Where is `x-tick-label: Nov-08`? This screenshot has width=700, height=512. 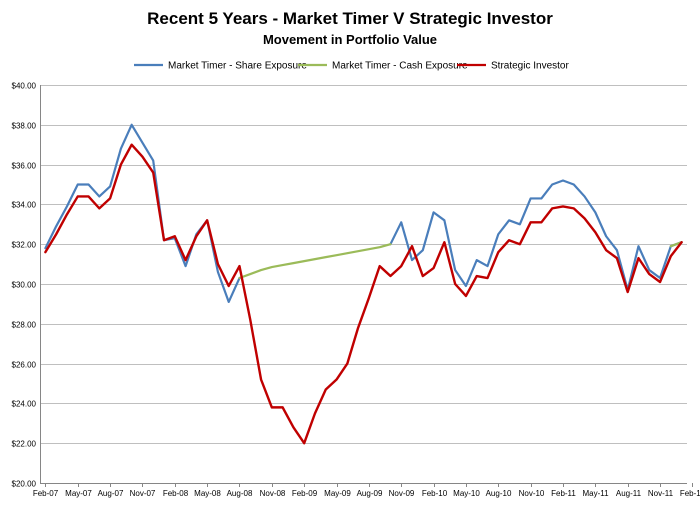
x-tick-label: Nov-08 is located at coordinates (273, 493).